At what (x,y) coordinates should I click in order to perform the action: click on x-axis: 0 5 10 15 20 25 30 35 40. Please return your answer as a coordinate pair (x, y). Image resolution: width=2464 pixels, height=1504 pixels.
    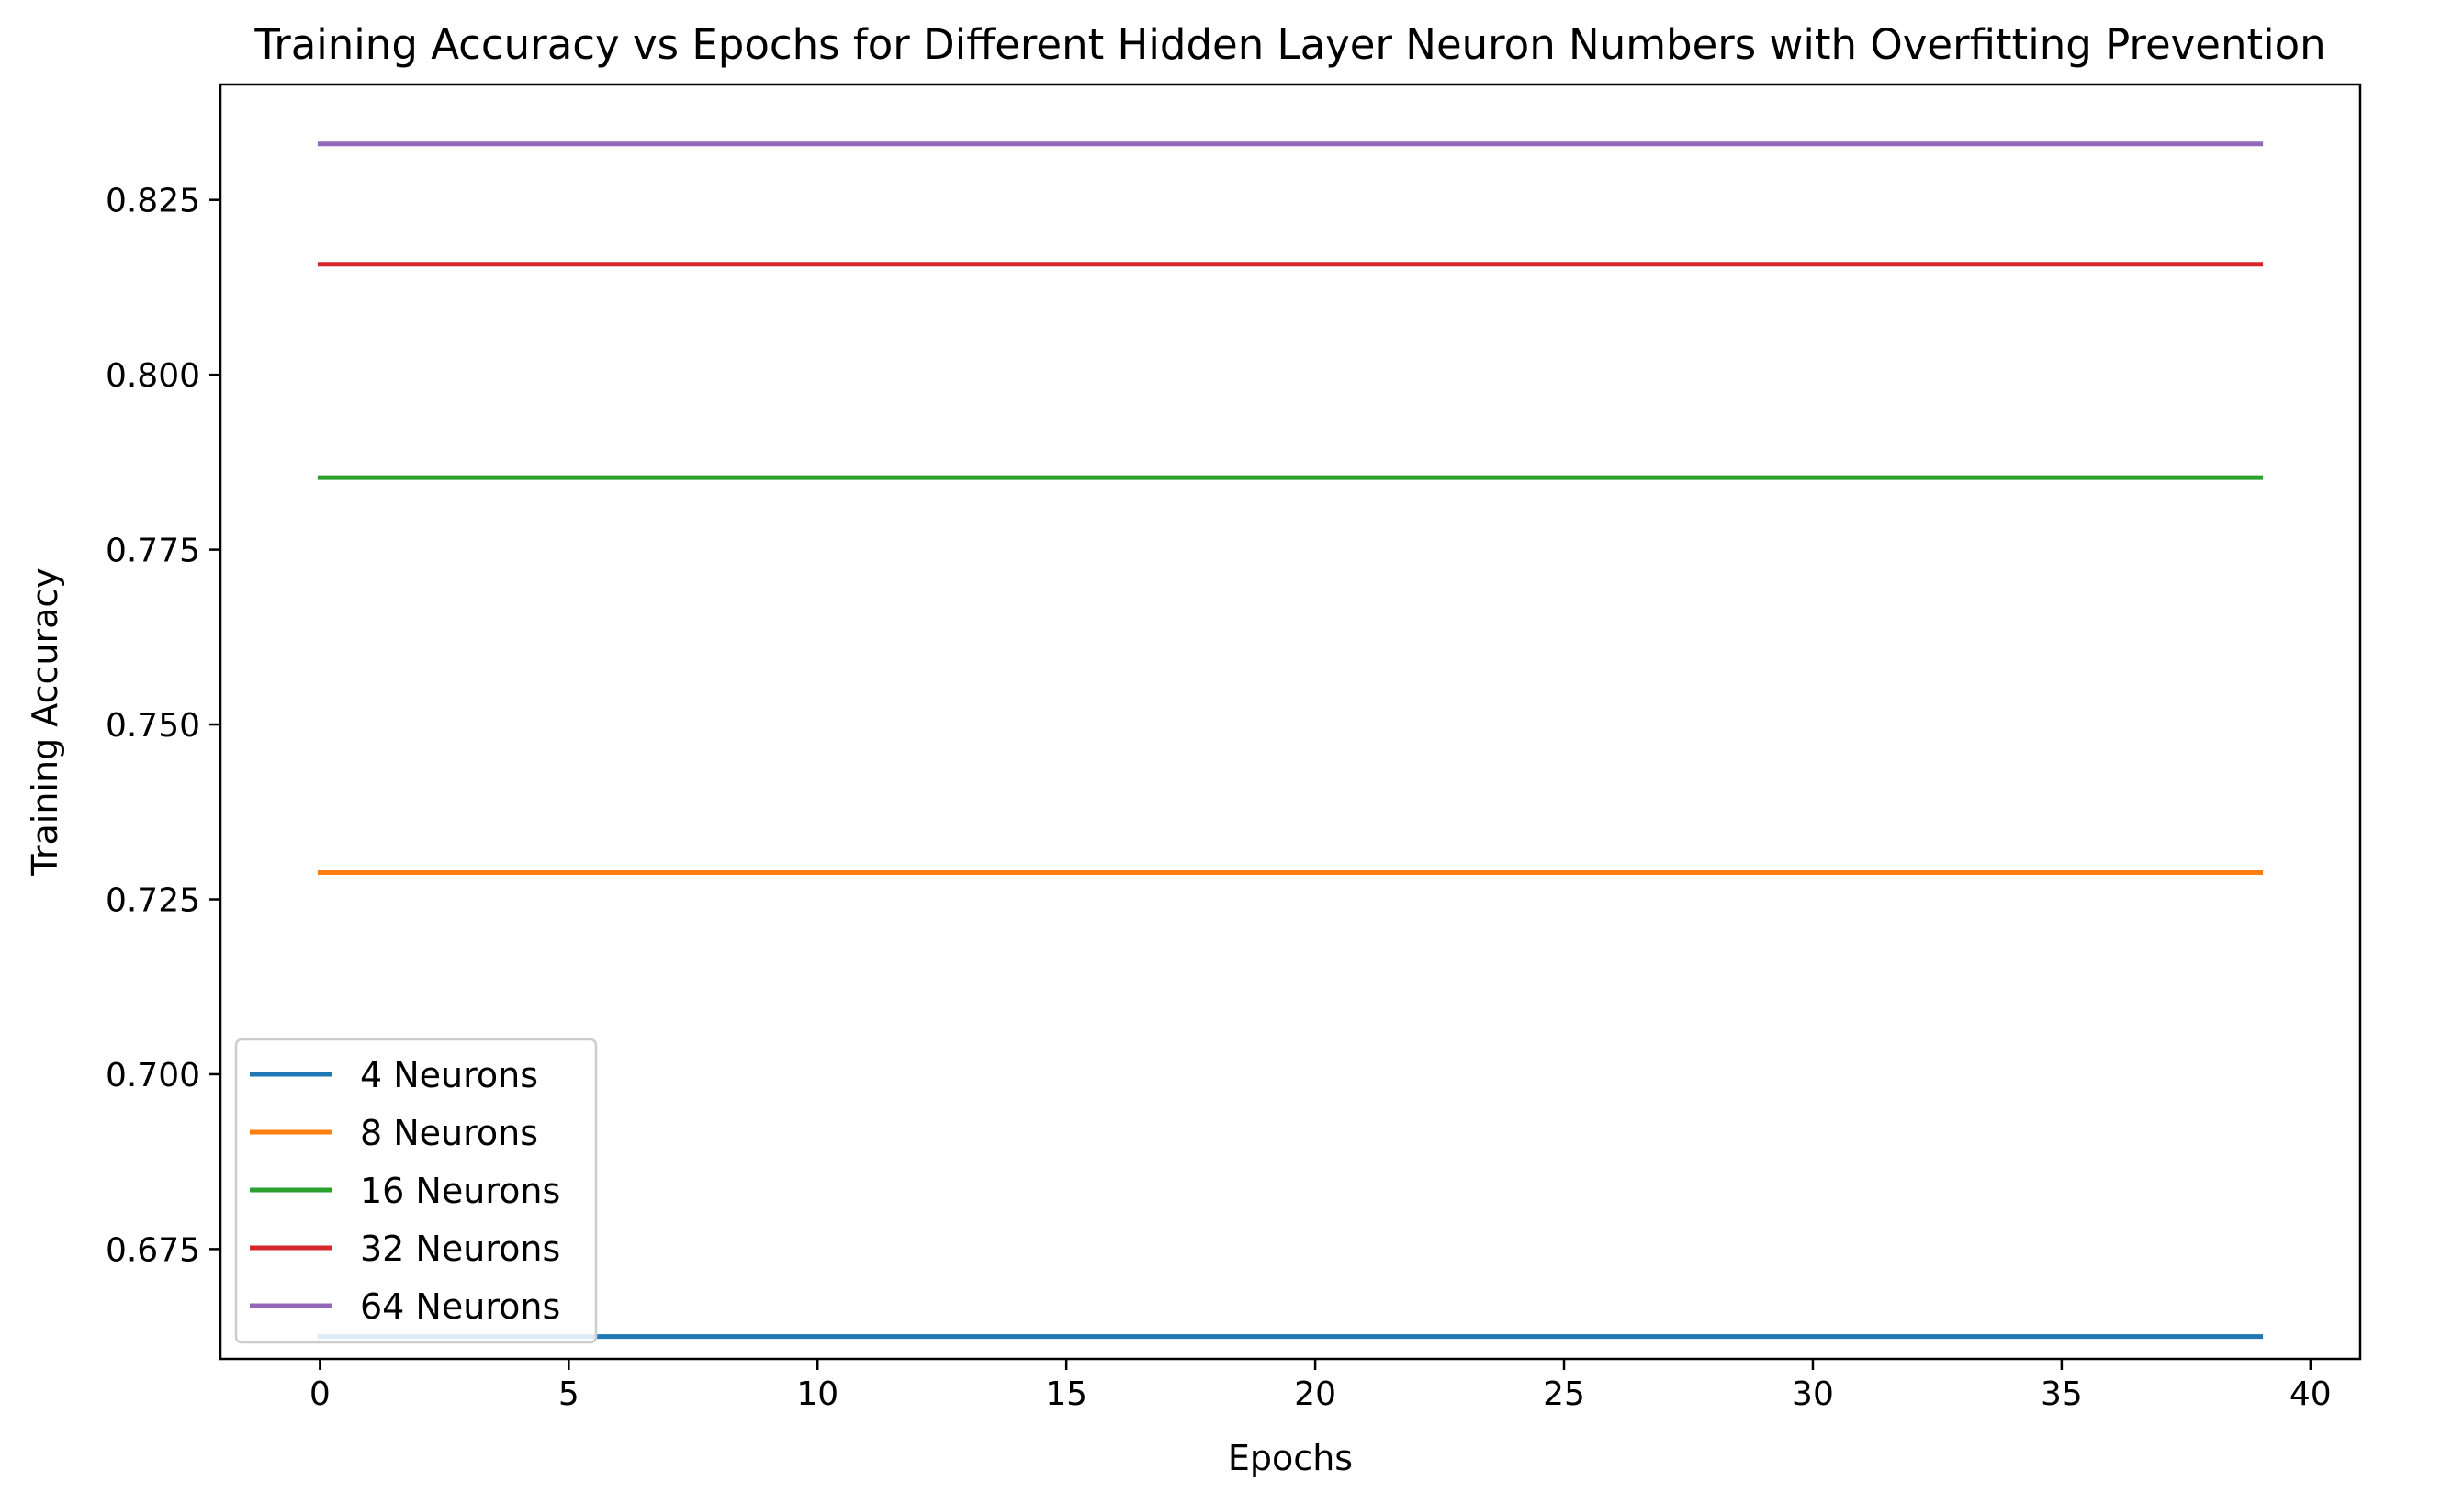
    Looking at the image, I should click on (1320, 1386).